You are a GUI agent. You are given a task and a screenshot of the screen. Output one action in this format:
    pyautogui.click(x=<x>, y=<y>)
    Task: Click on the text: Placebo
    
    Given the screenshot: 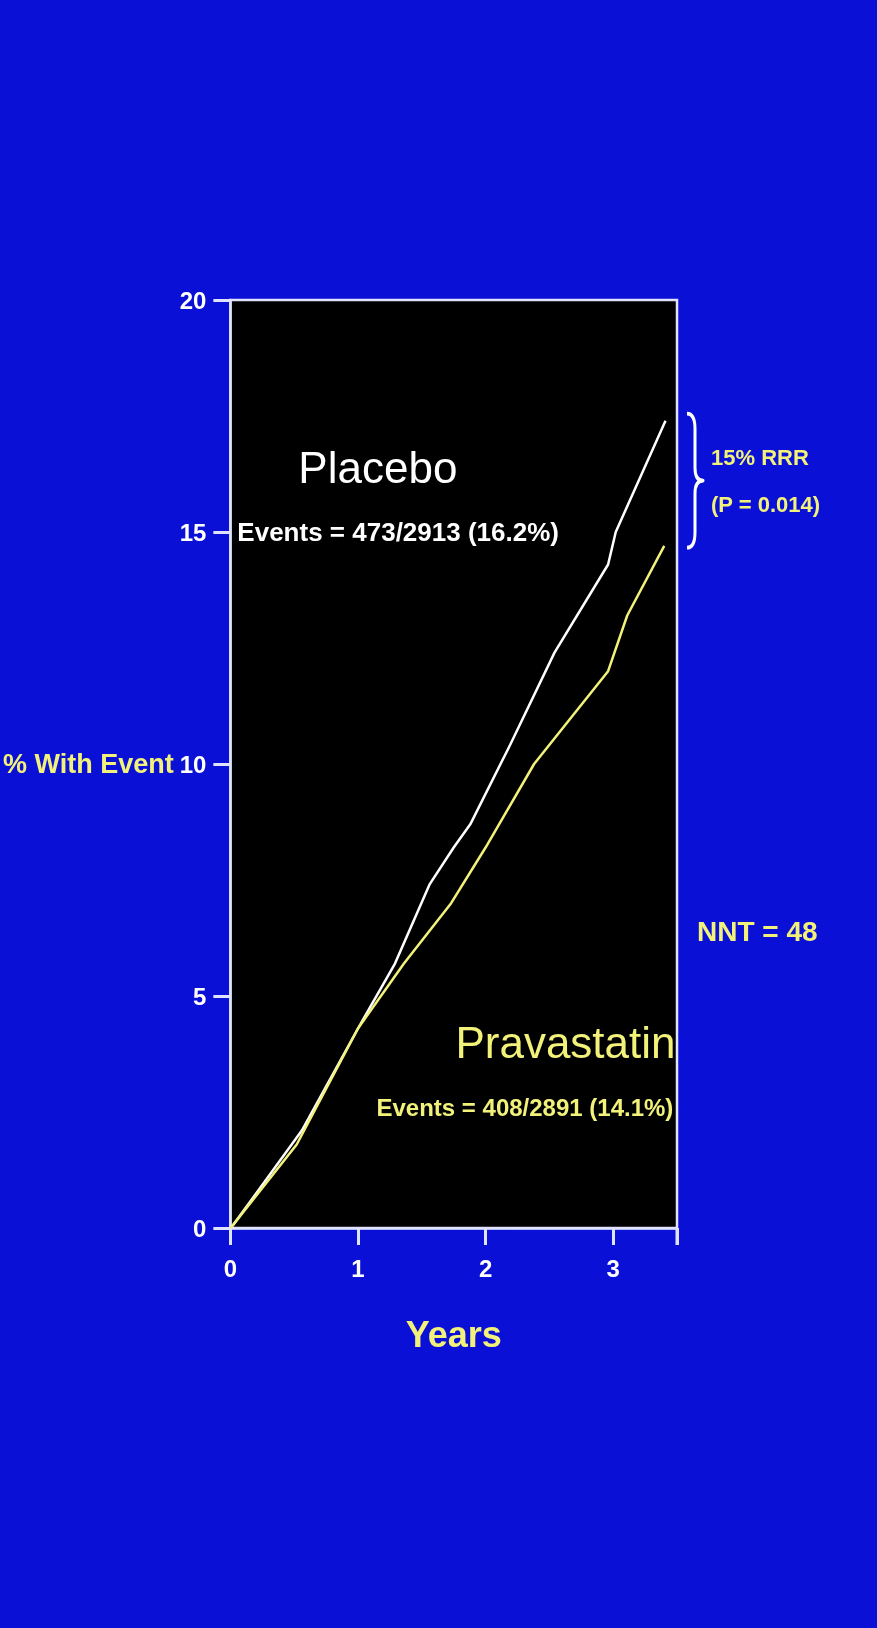 What is the action you would take?
    pyautogui.click(x=378, y=467)
    